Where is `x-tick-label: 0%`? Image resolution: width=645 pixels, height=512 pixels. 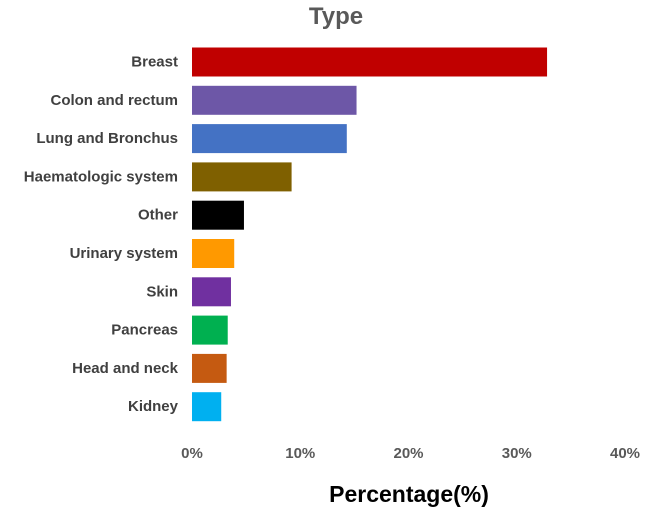
x-tick-label: 0% is located at coordinates (192, 453).